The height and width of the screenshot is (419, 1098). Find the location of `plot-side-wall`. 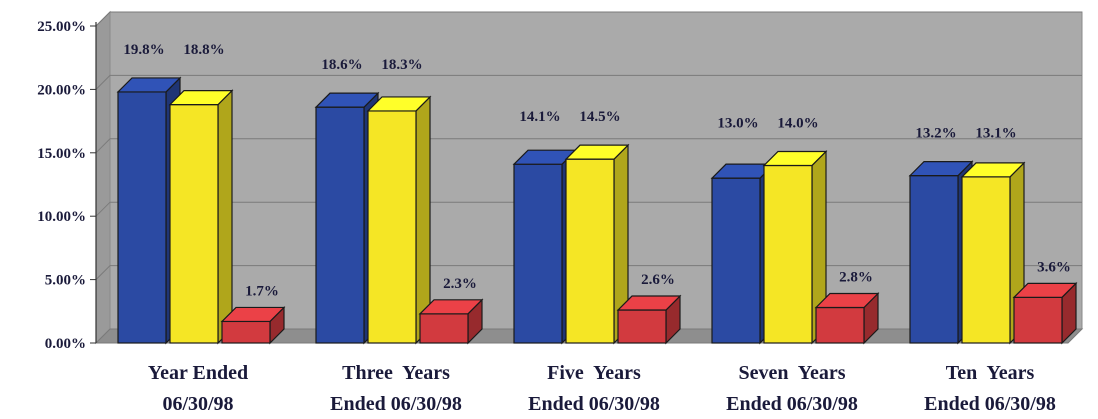

plot-side-wall is located at coordinates (103, 177).